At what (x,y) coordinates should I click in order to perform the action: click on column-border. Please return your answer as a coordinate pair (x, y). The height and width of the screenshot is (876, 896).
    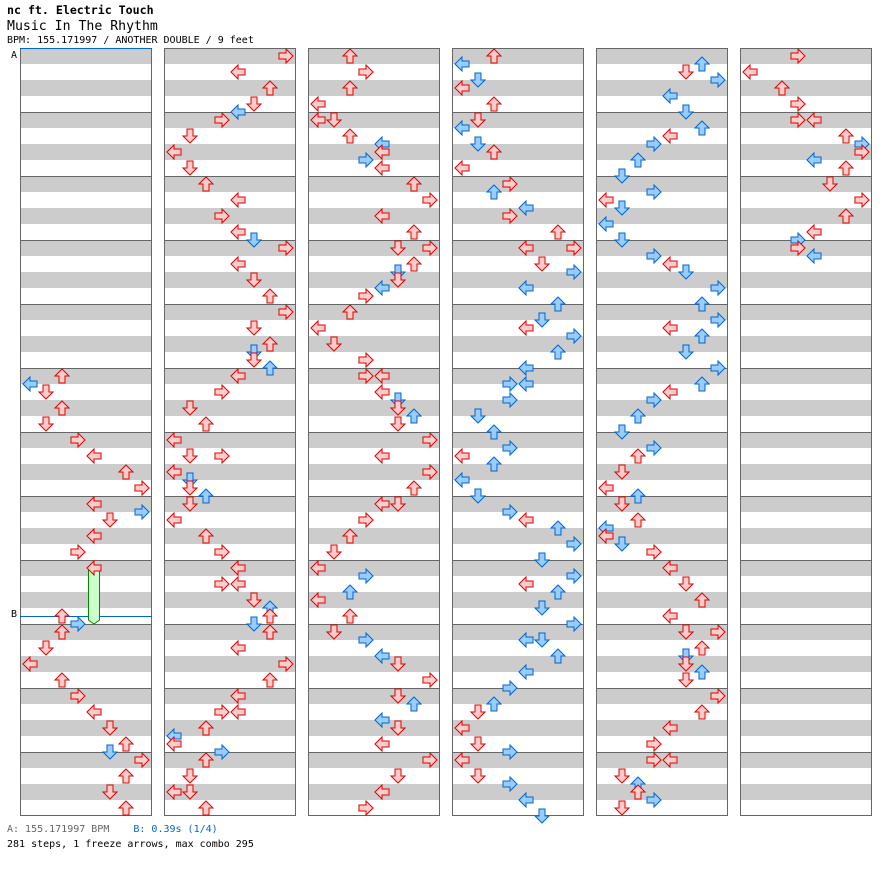
    Looking at the image, I should click on (374, 432).